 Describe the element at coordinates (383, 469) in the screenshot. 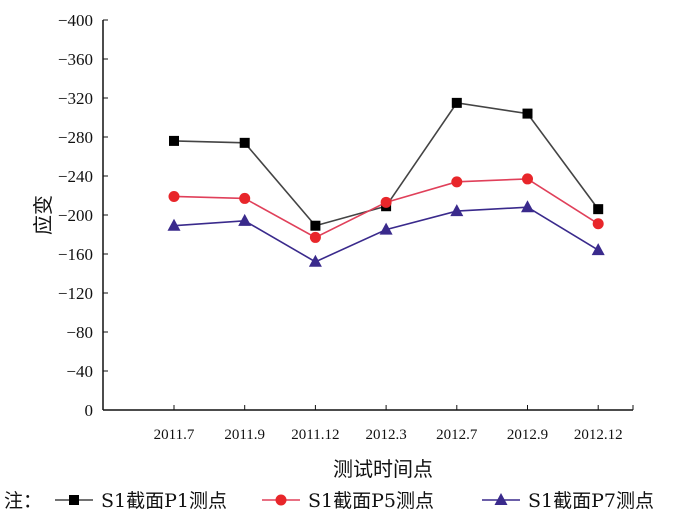

I see `x-axis-title: 测试时间点` at that location.